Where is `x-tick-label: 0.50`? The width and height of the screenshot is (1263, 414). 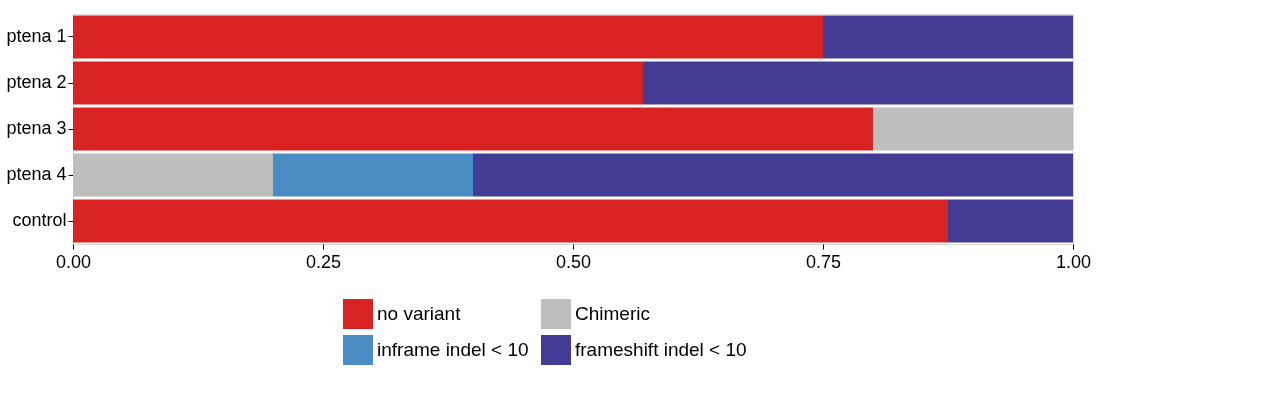 x-tick-label: 0.50 is located at coordinates (573, 261).